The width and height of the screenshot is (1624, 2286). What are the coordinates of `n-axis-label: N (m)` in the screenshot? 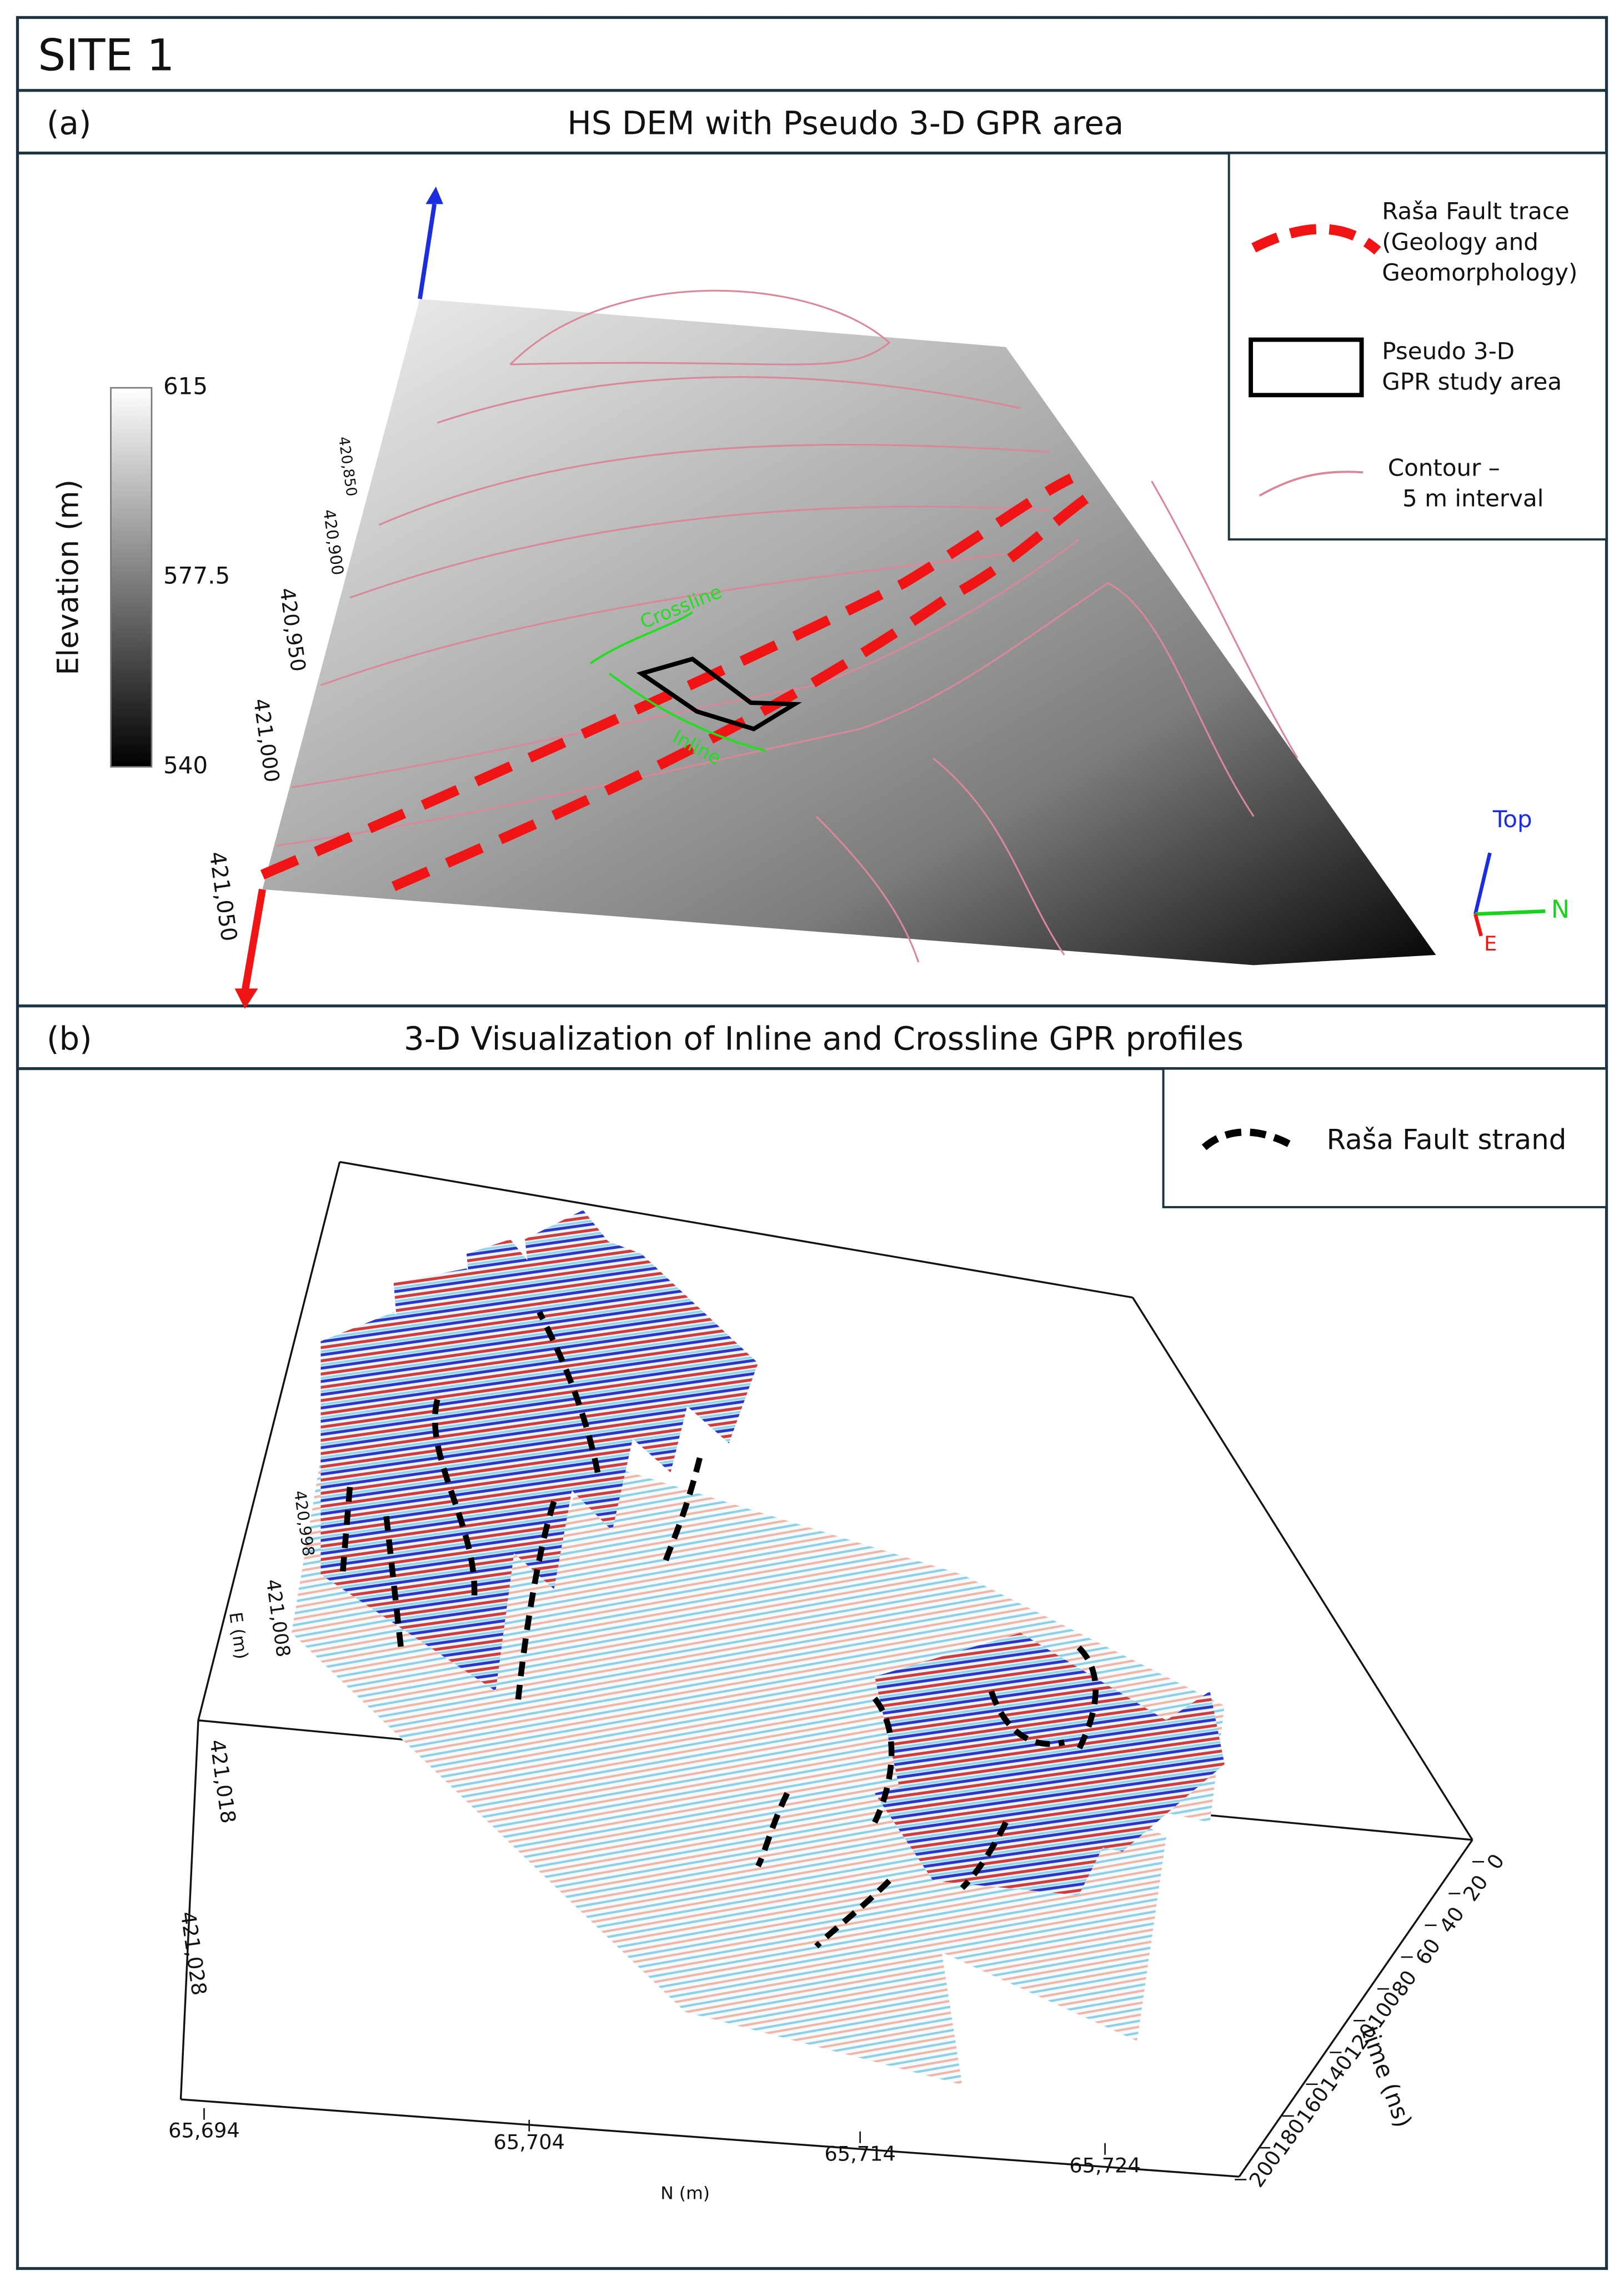 It's located at (685, 2194).